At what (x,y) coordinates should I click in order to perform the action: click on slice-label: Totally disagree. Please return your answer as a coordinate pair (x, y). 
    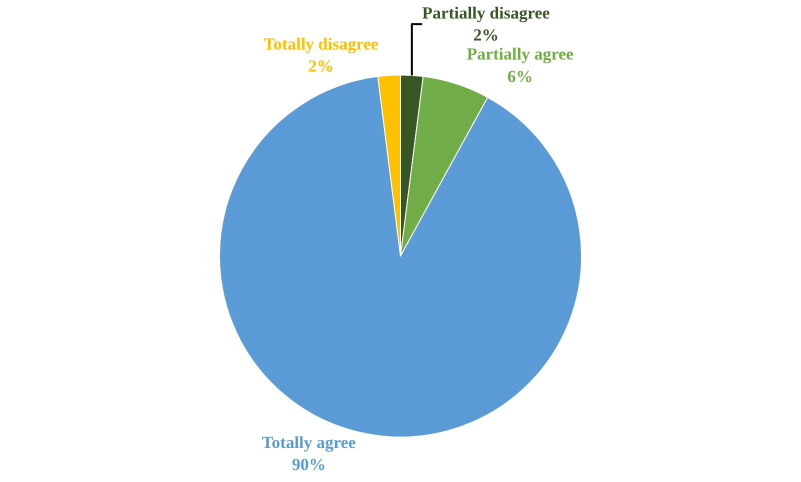
    Looking at the image, I should click on (321, 44).